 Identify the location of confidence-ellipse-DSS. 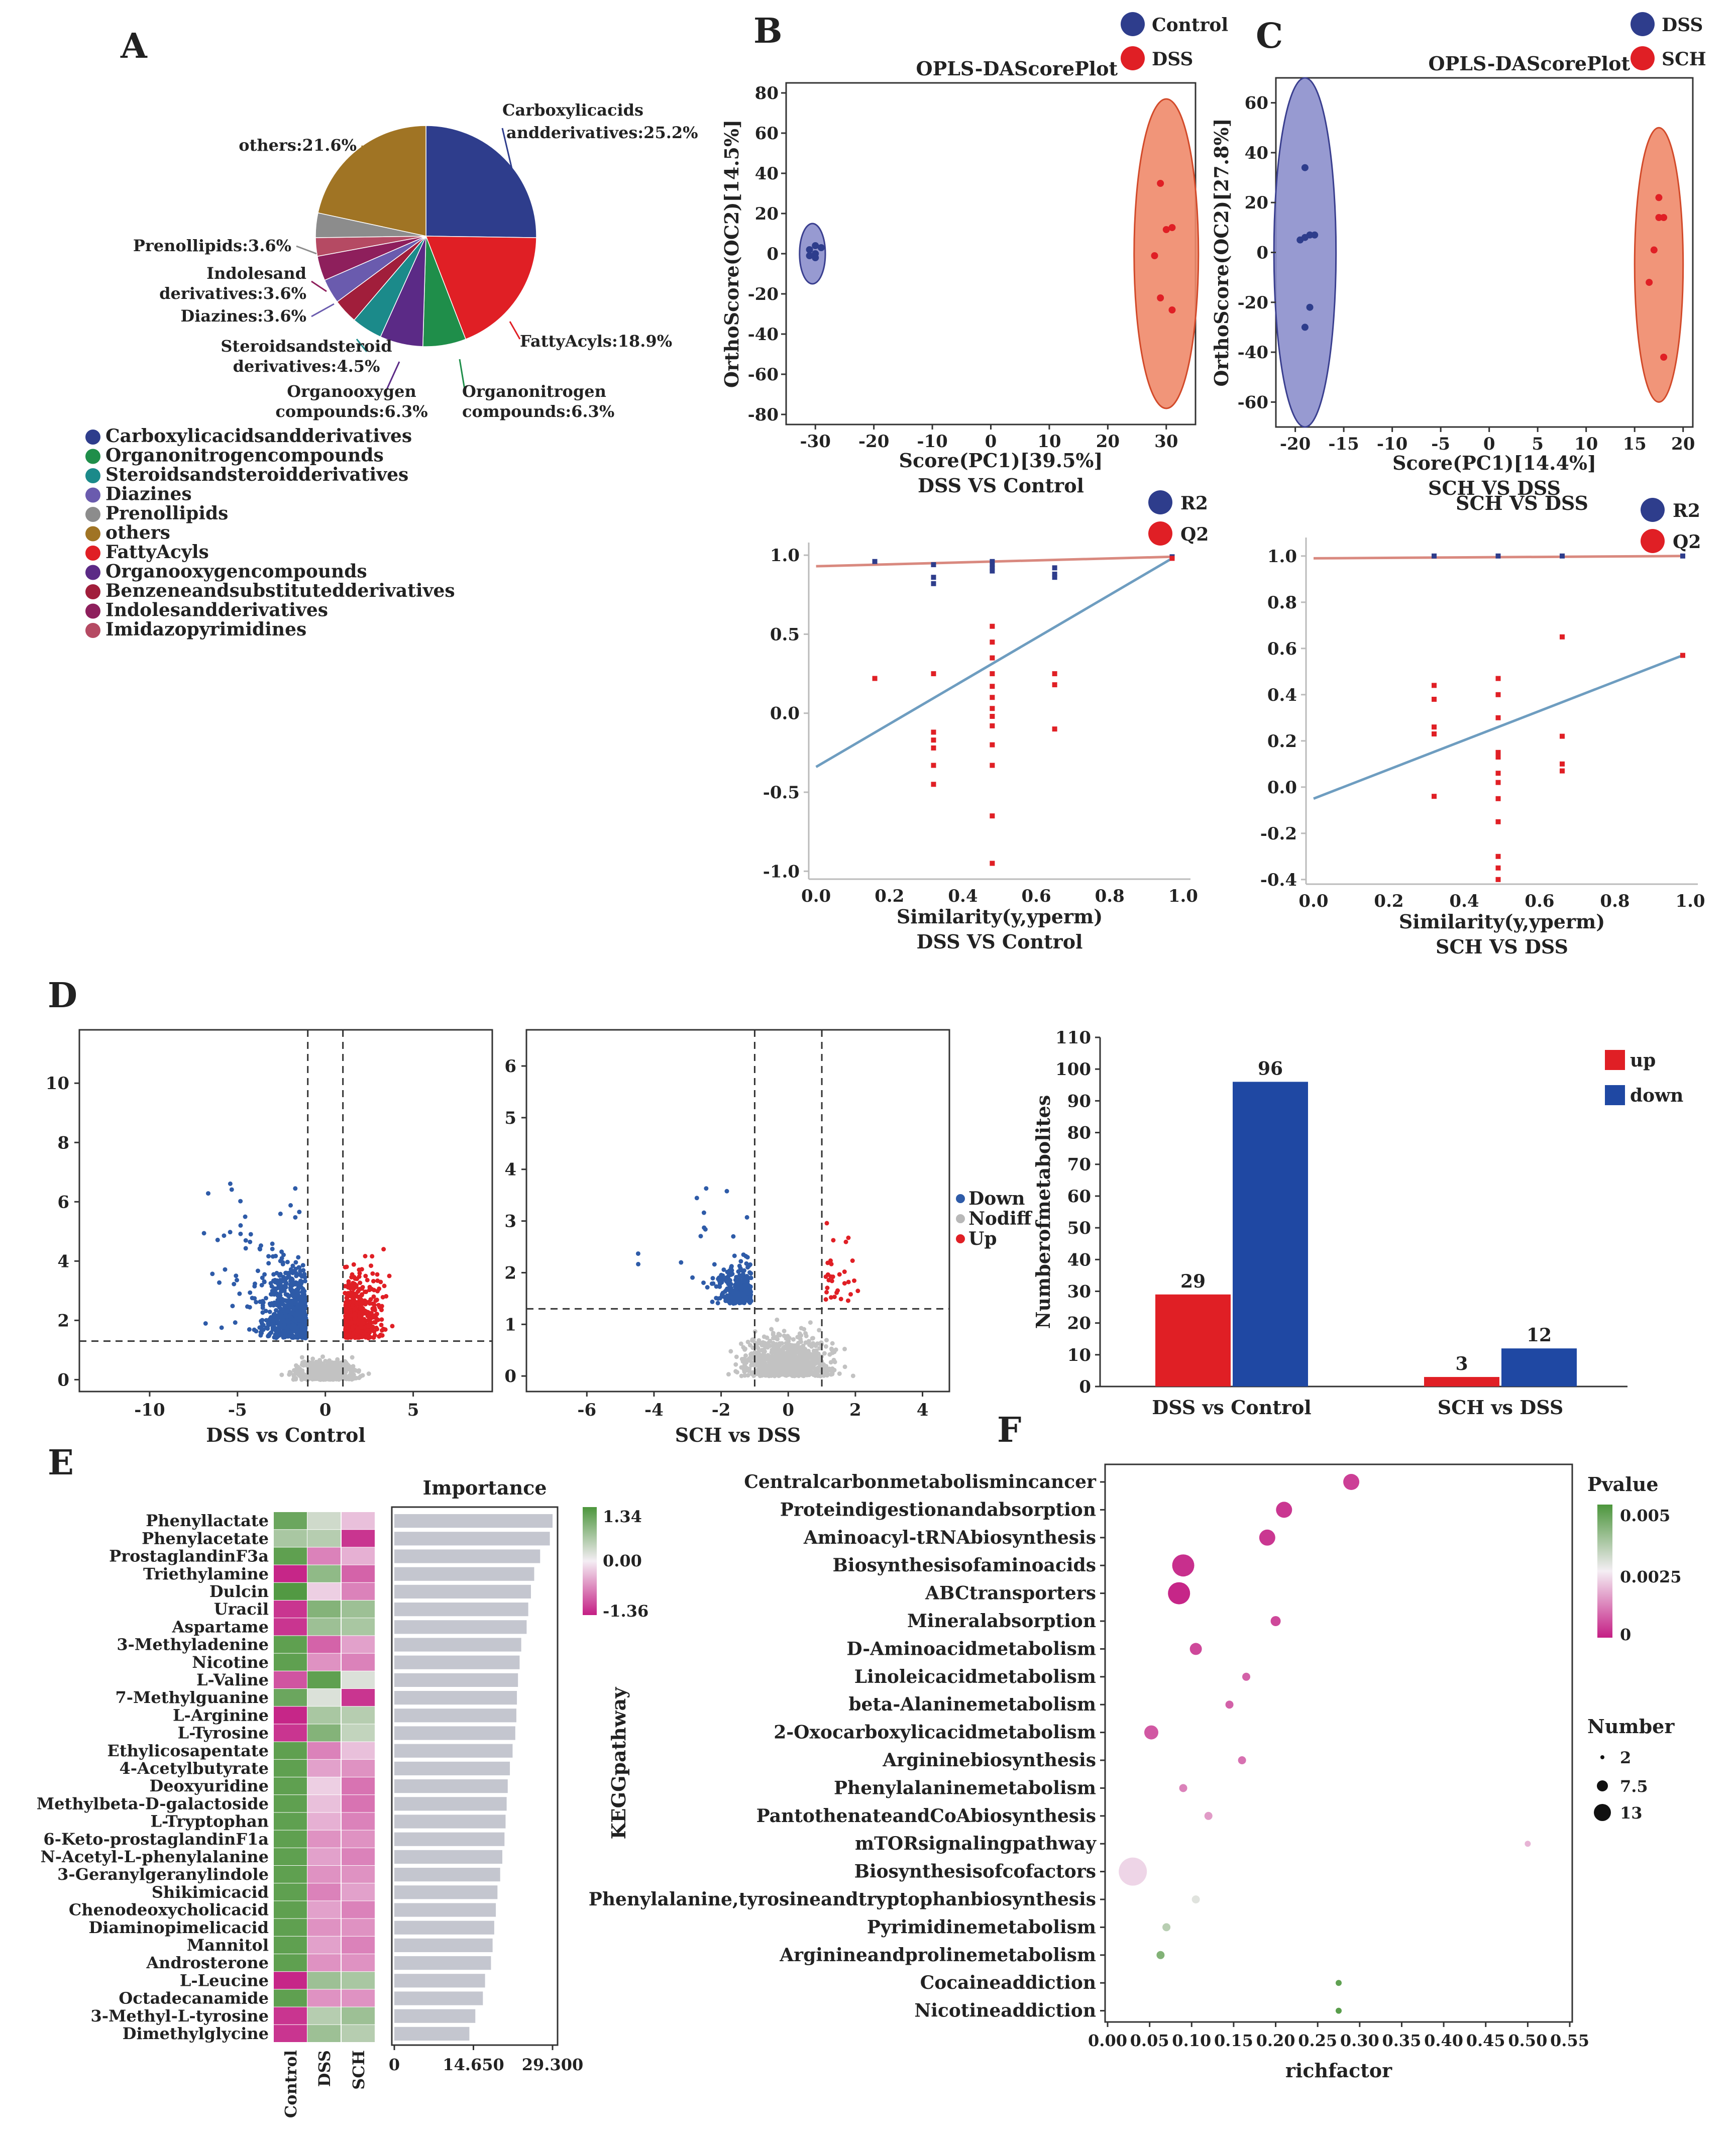
(1305, 253).